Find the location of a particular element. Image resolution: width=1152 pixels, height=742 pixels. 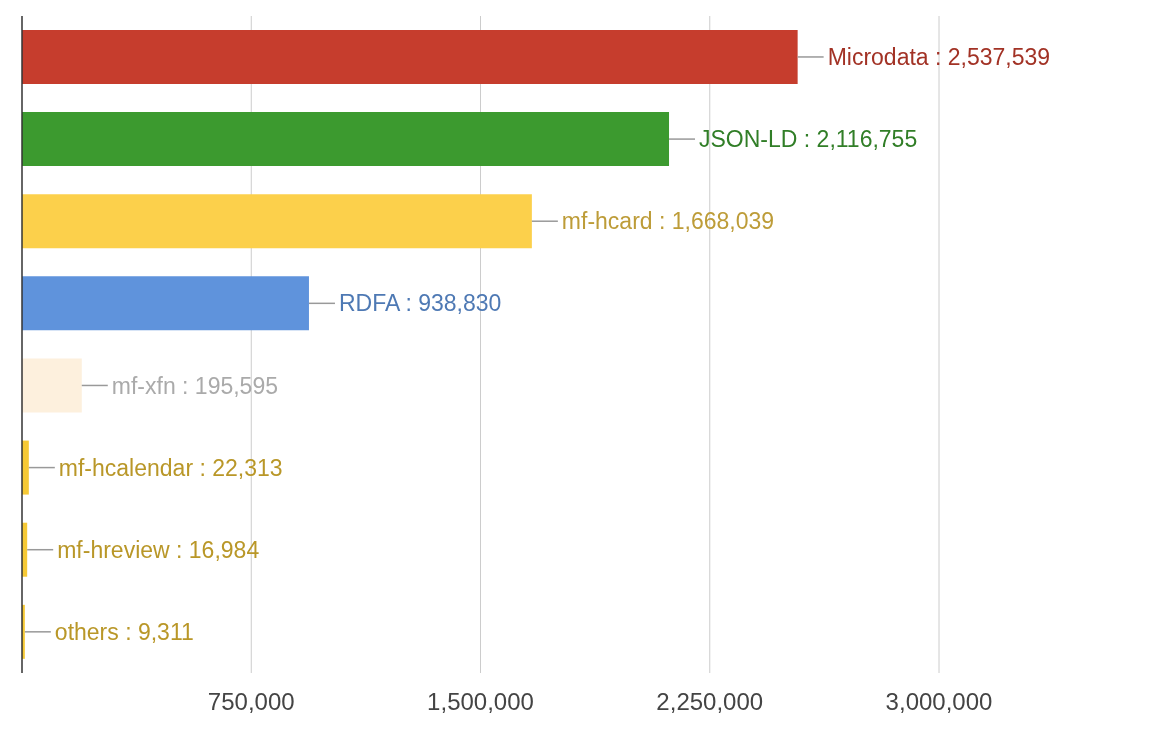

x-tick-label: 3,000,000 is located at coordinates (939, 702).